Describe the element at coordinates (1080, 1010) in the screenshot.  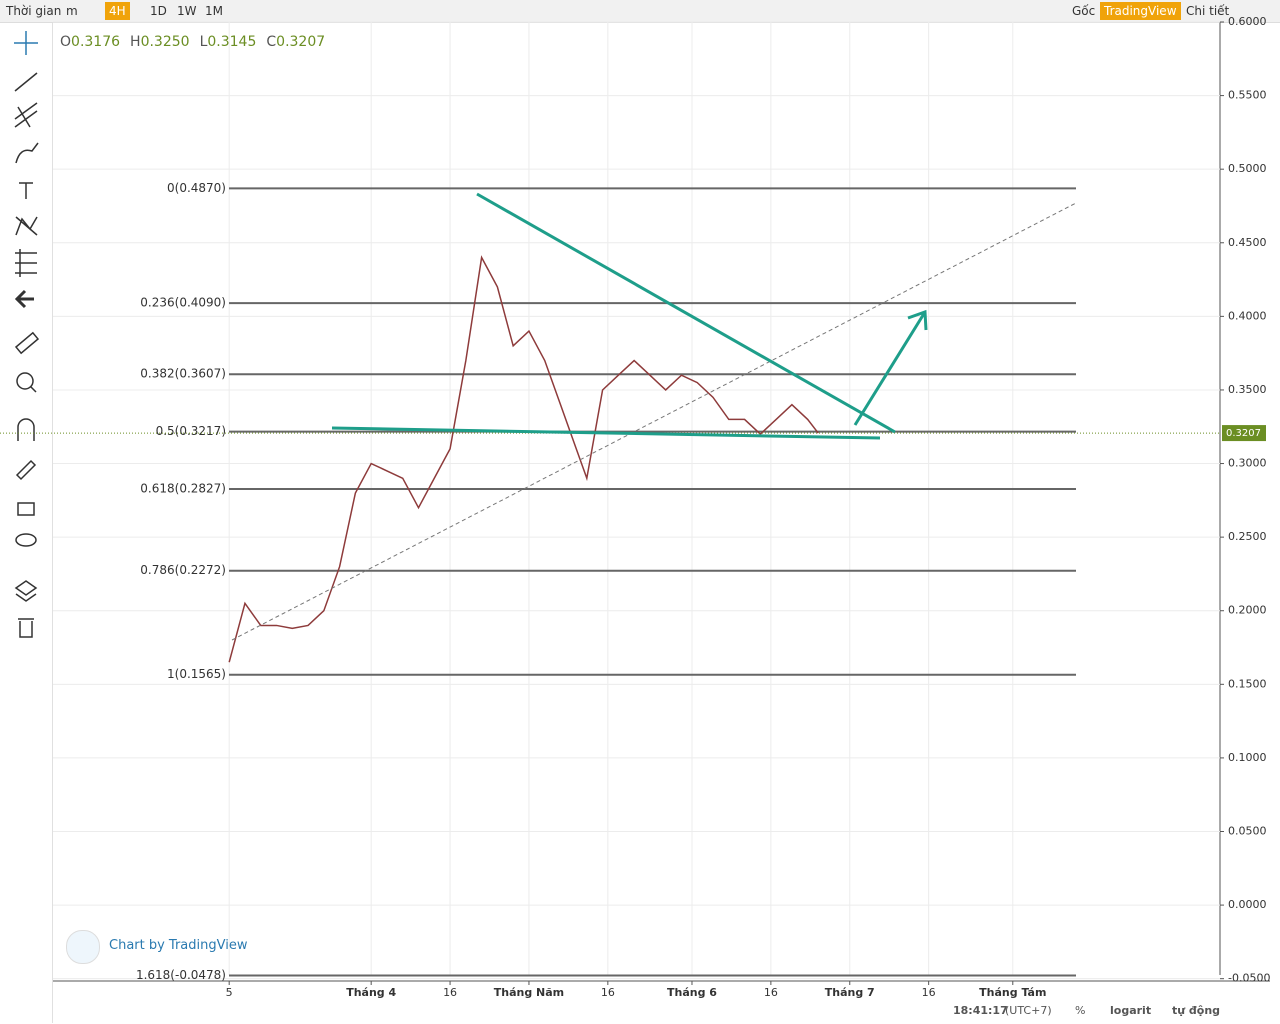
I see `percent-toggle: %` at that location.